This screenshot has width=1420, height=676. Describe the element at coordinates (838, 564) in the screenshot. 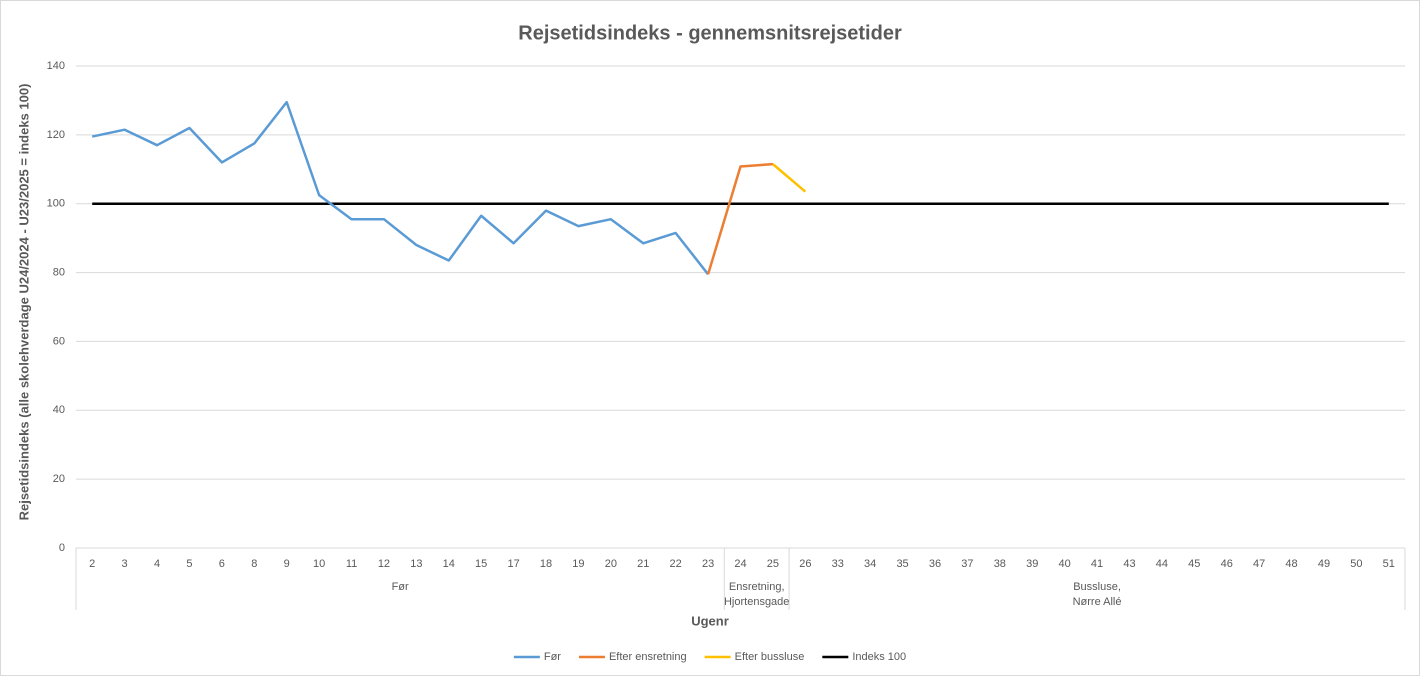

I see `x-tick-label: 33` at that location.